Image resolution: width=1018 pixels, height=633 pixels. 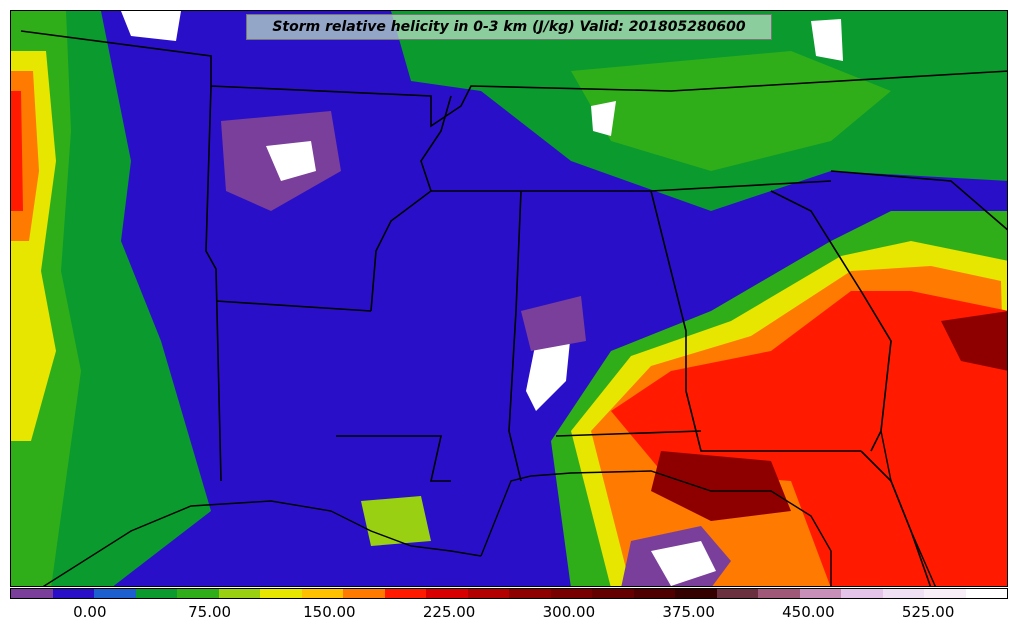 I want to click on colorbar-tick-label: 525.00, so click(x=928, y=612).